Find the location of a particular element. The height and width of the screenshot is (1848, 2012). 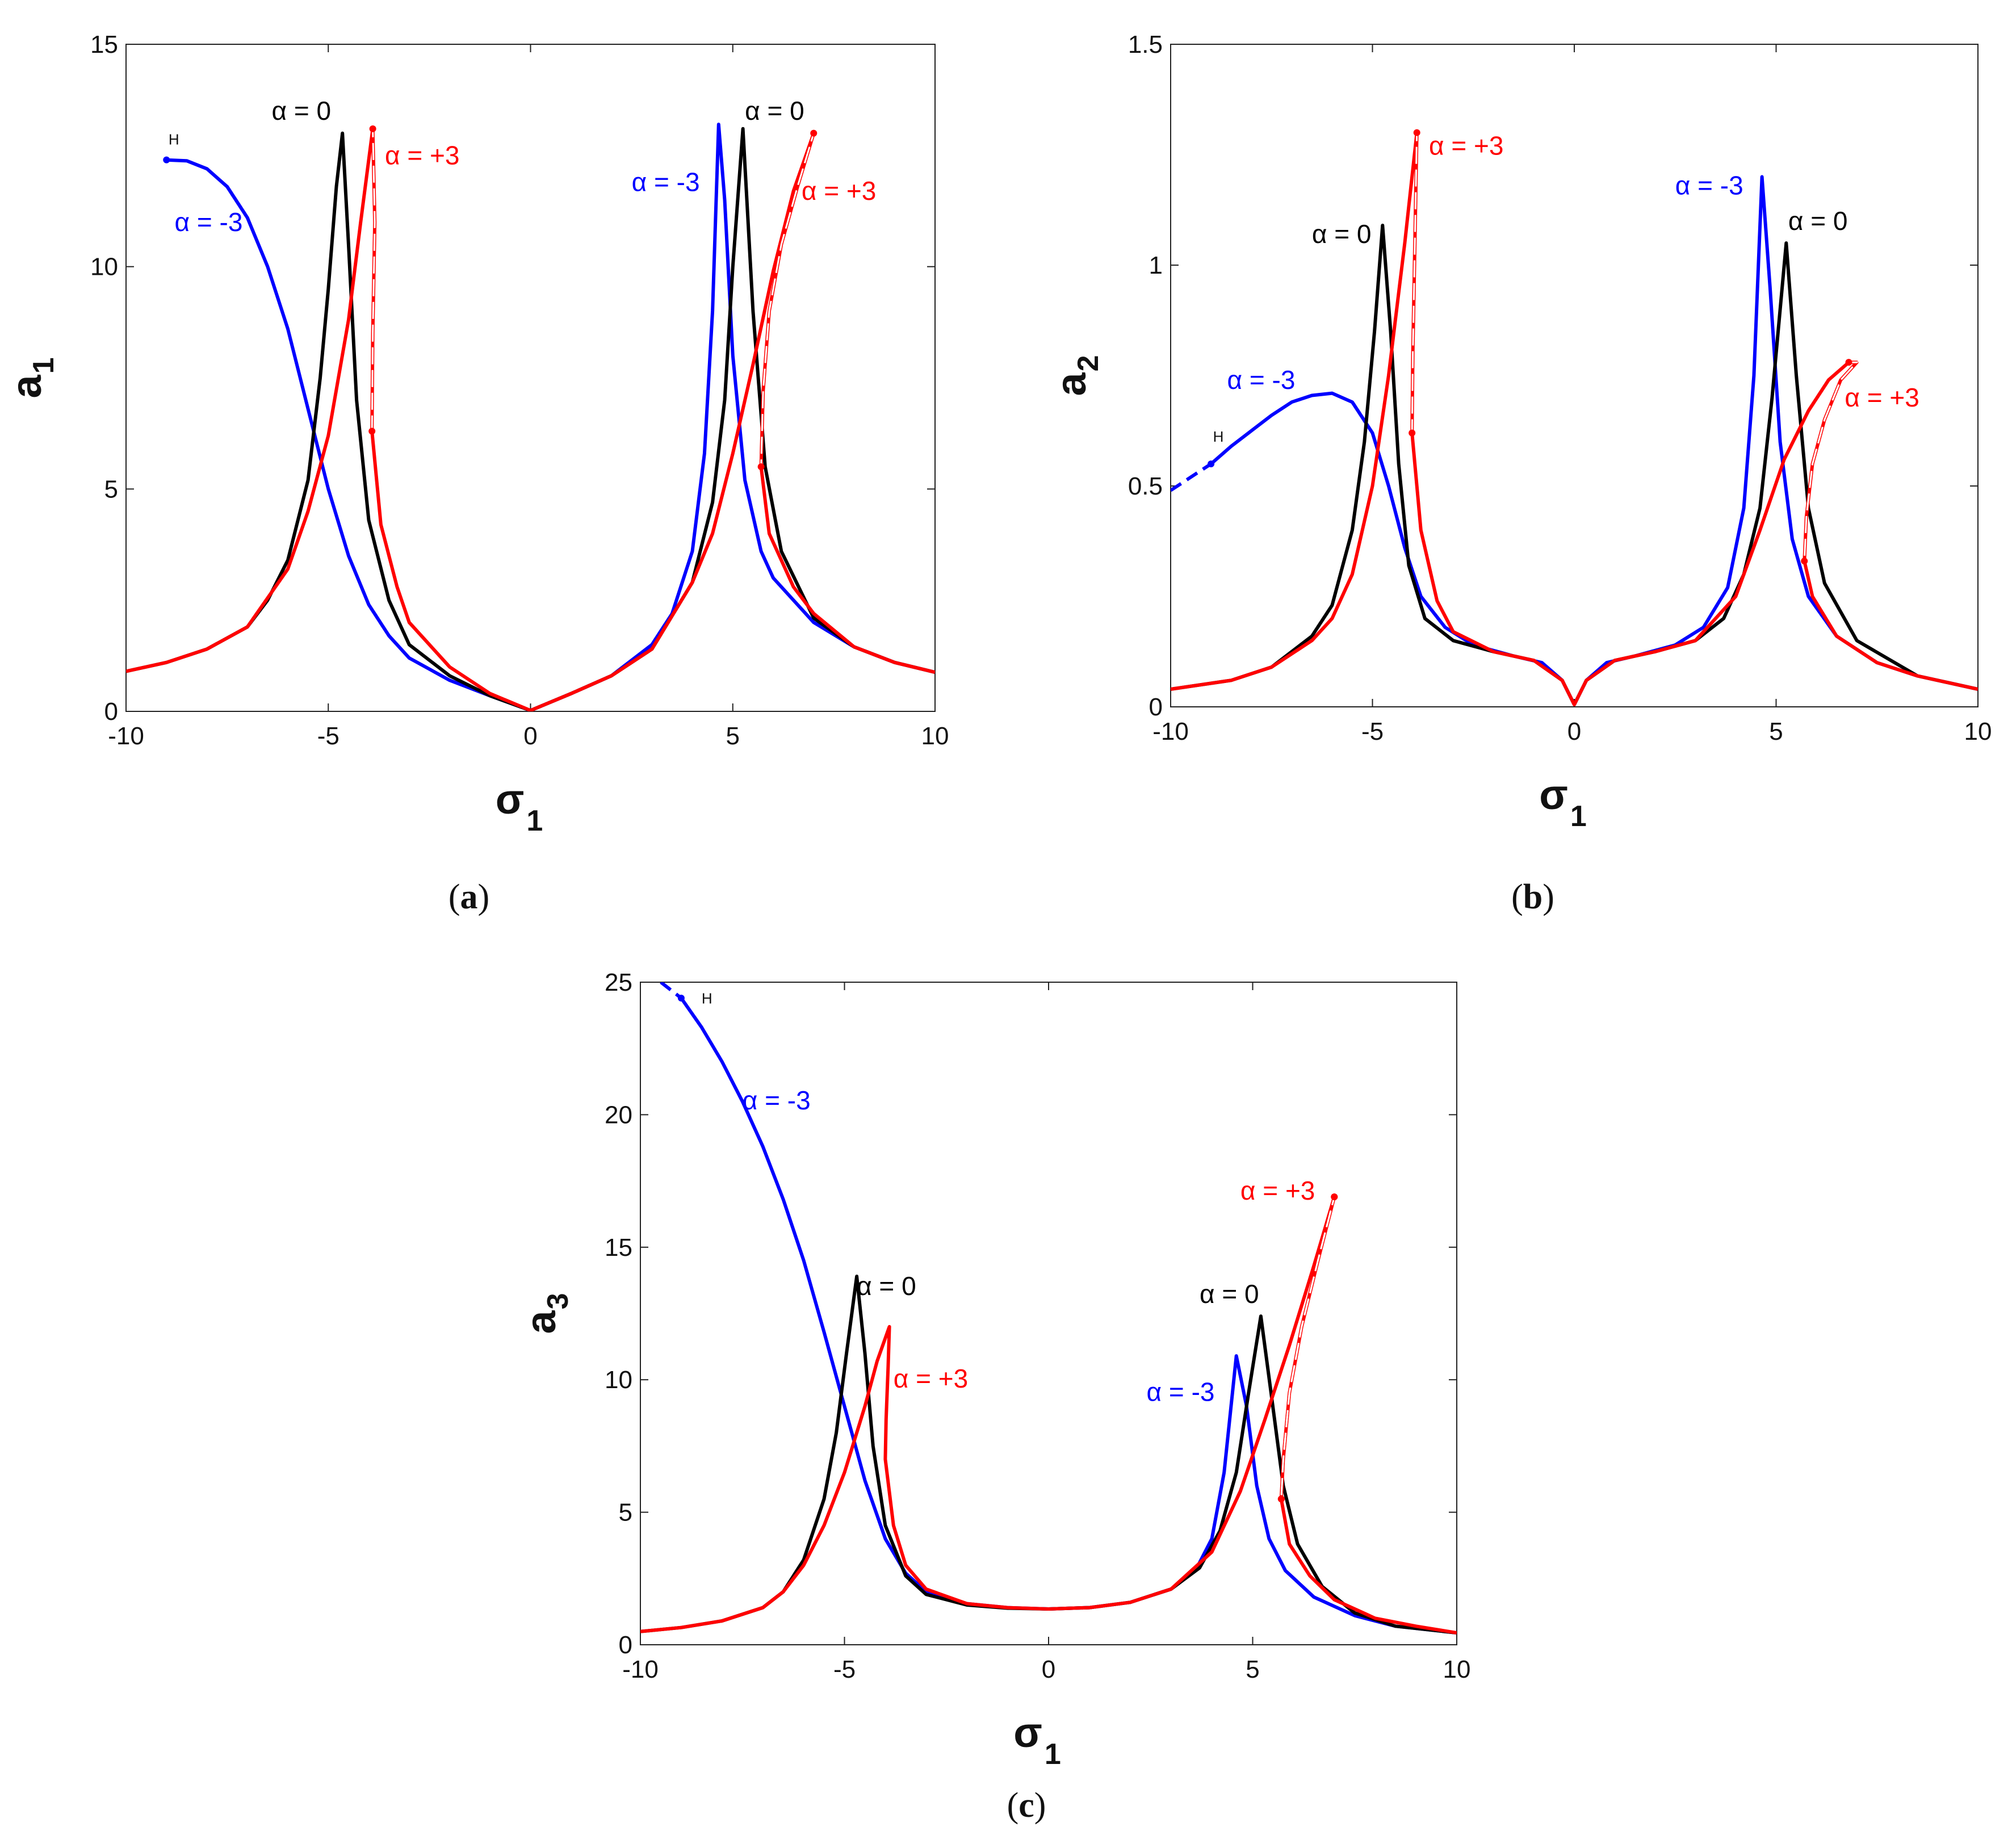

y-axis-label-sub: 1 is located at coordinates (44, 365).